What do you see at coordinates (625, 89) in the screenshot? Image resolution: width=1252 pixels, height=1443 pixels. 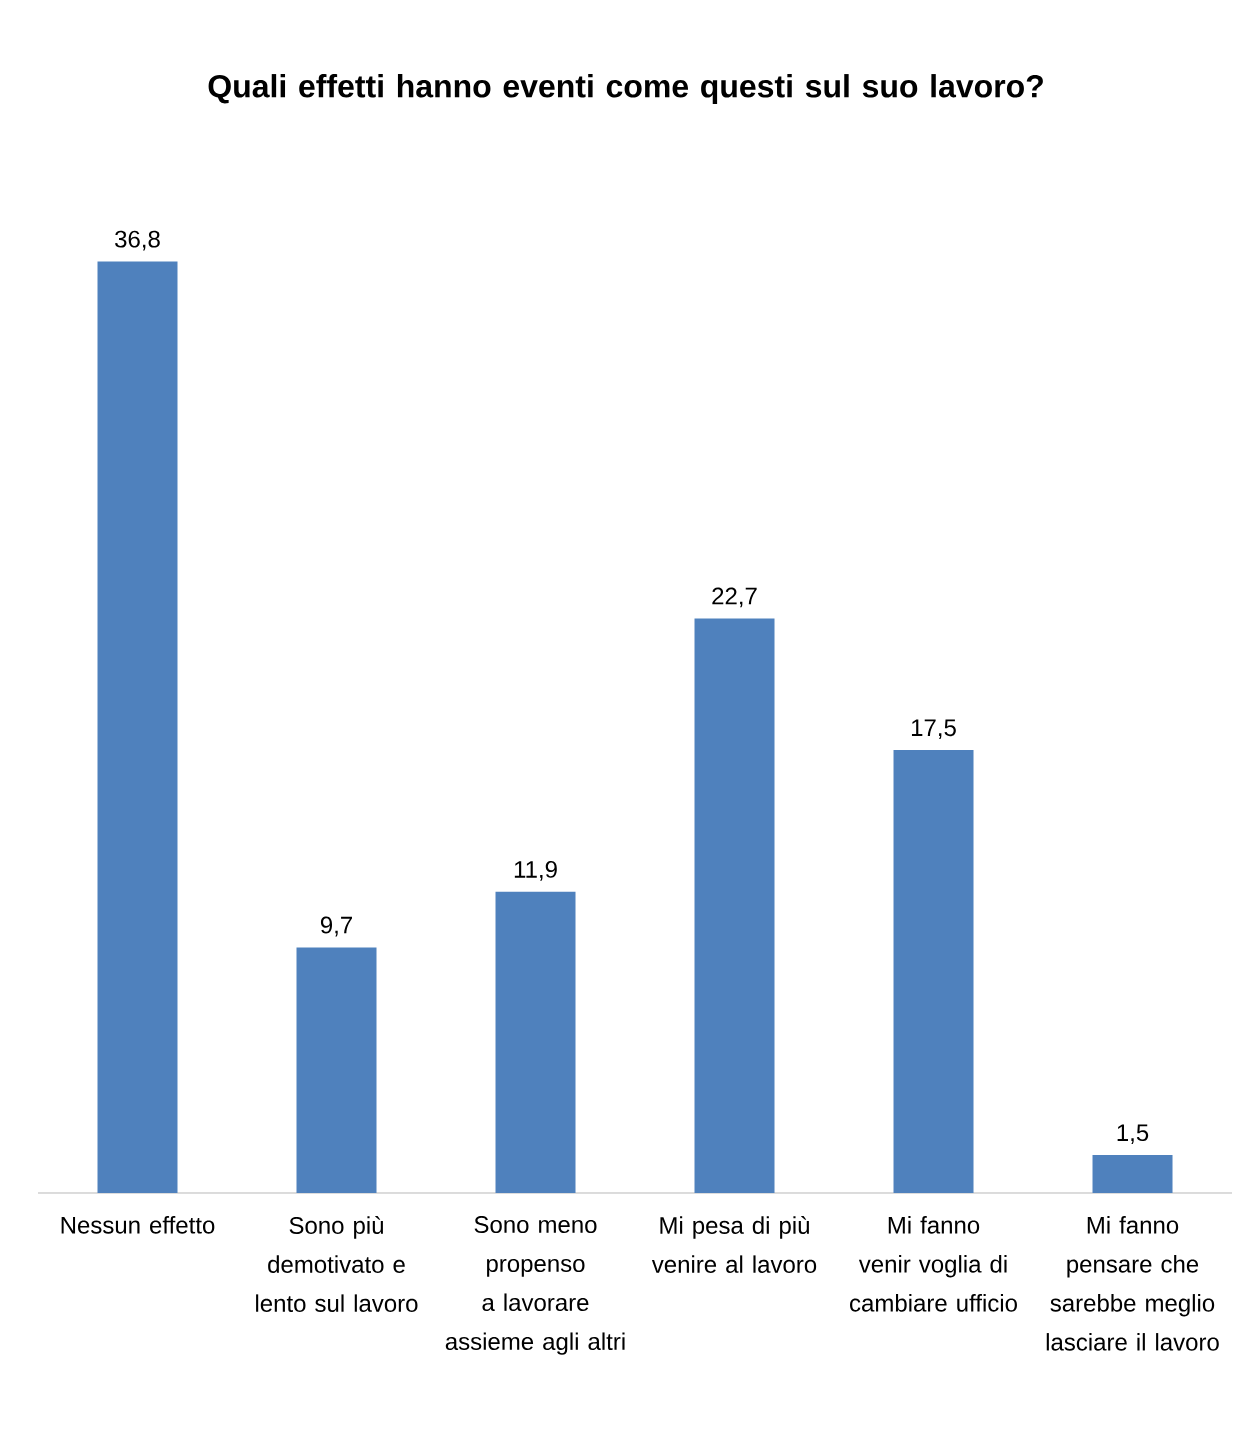 I see `chart-title: Quali effetti hanno eventi come questi sul suo lavoro?` at bounding box center [625, 89].